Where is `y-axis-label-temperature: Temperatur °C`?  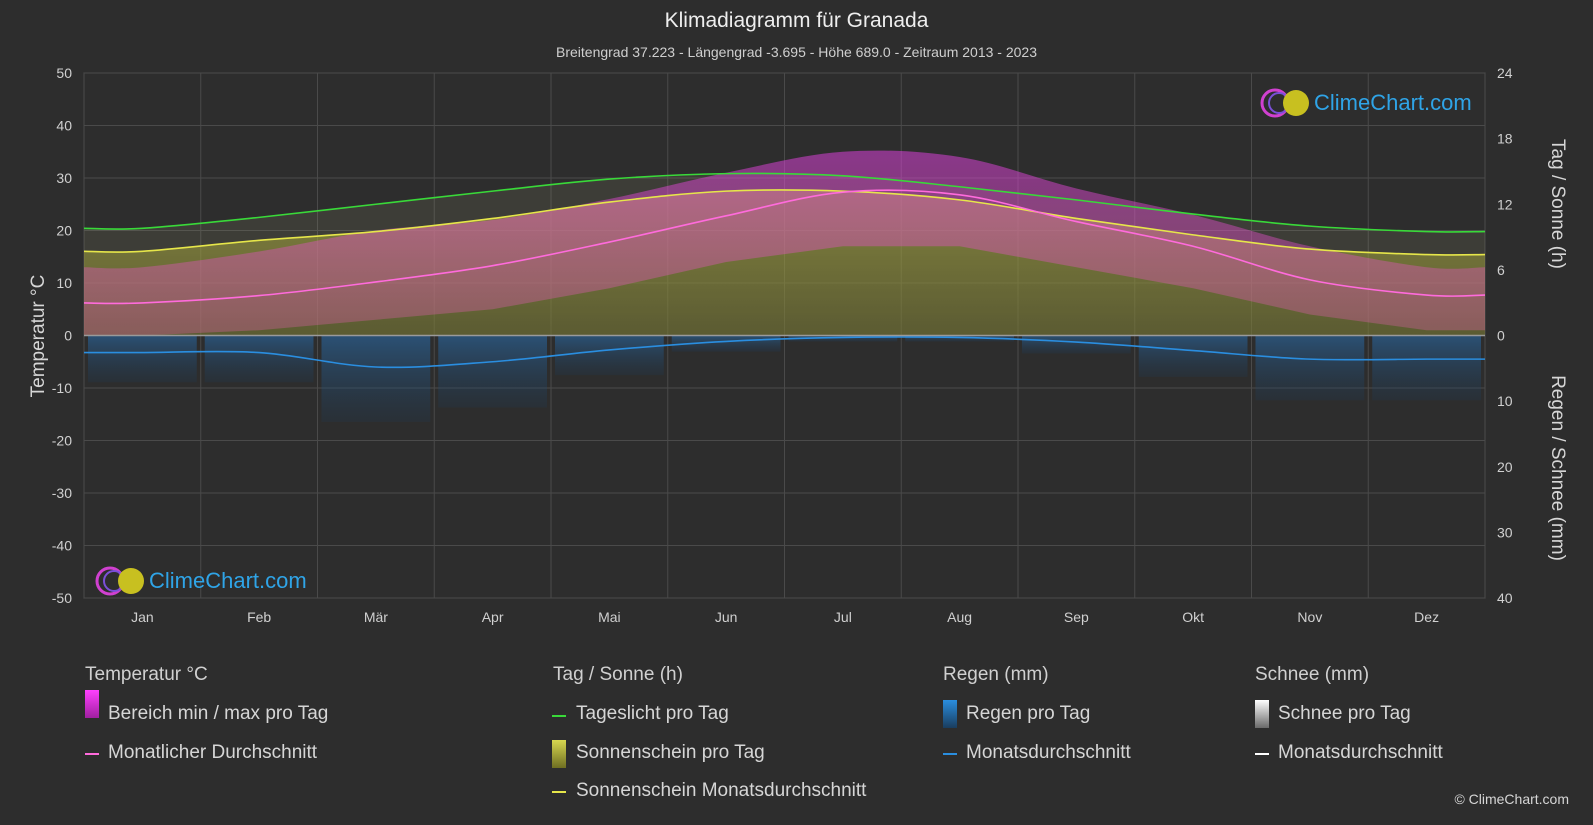
y-axis-label-temperature: Temperatur °C is located at coordinates (38, 336).